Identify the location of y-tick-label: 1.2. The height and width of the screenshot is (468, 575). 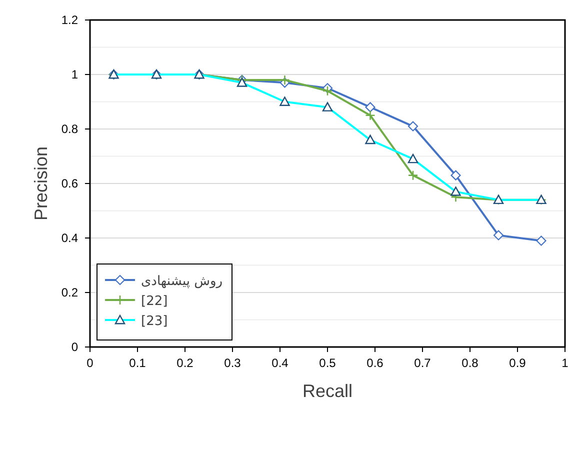
(69, 20).